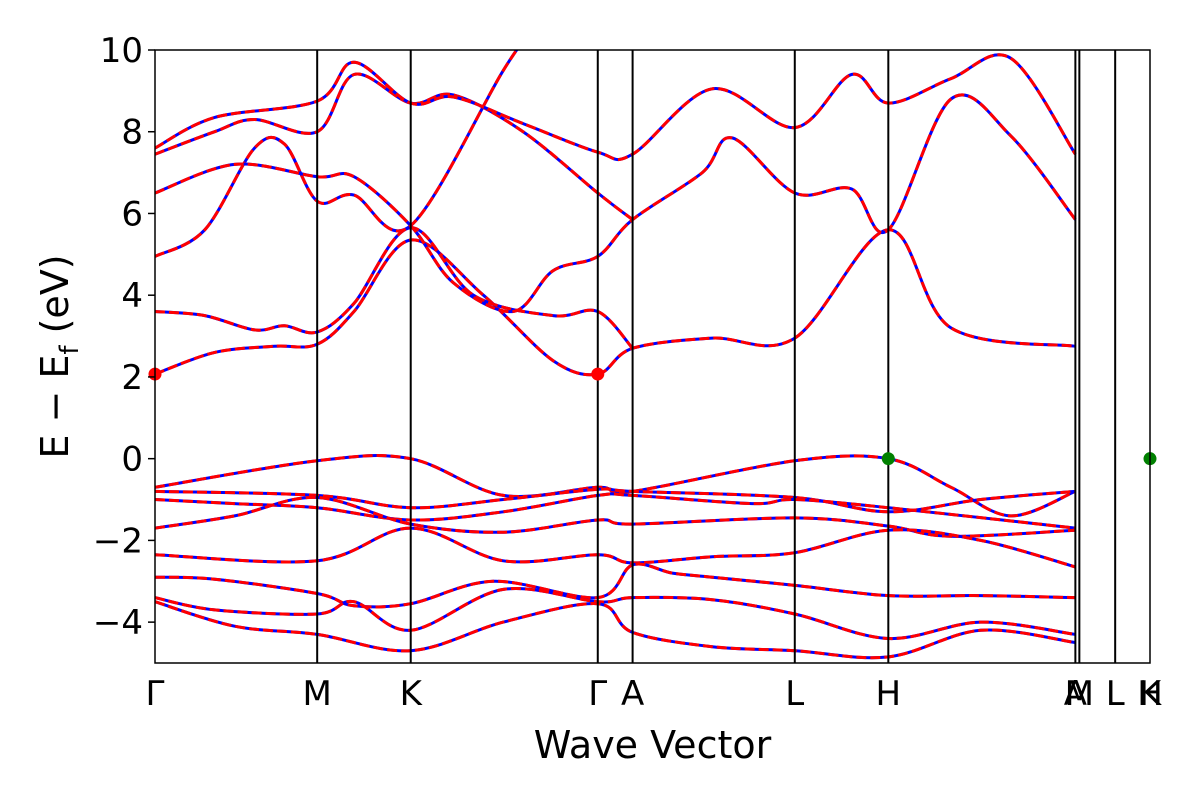 This screenshot has width=1200, height=800. What do you see at coordinates (615, 630) in the screenshot?
I see `band-13-spin-down` at bounding box center [615, 630].